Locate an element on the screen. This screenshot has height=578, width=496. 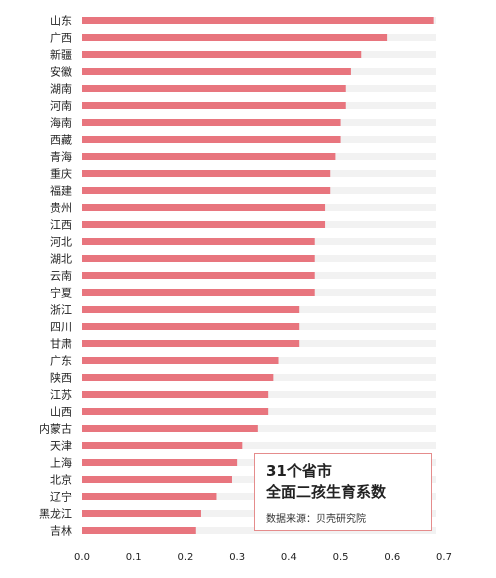
category-label: 江西 is located at coordinates (61, 225).